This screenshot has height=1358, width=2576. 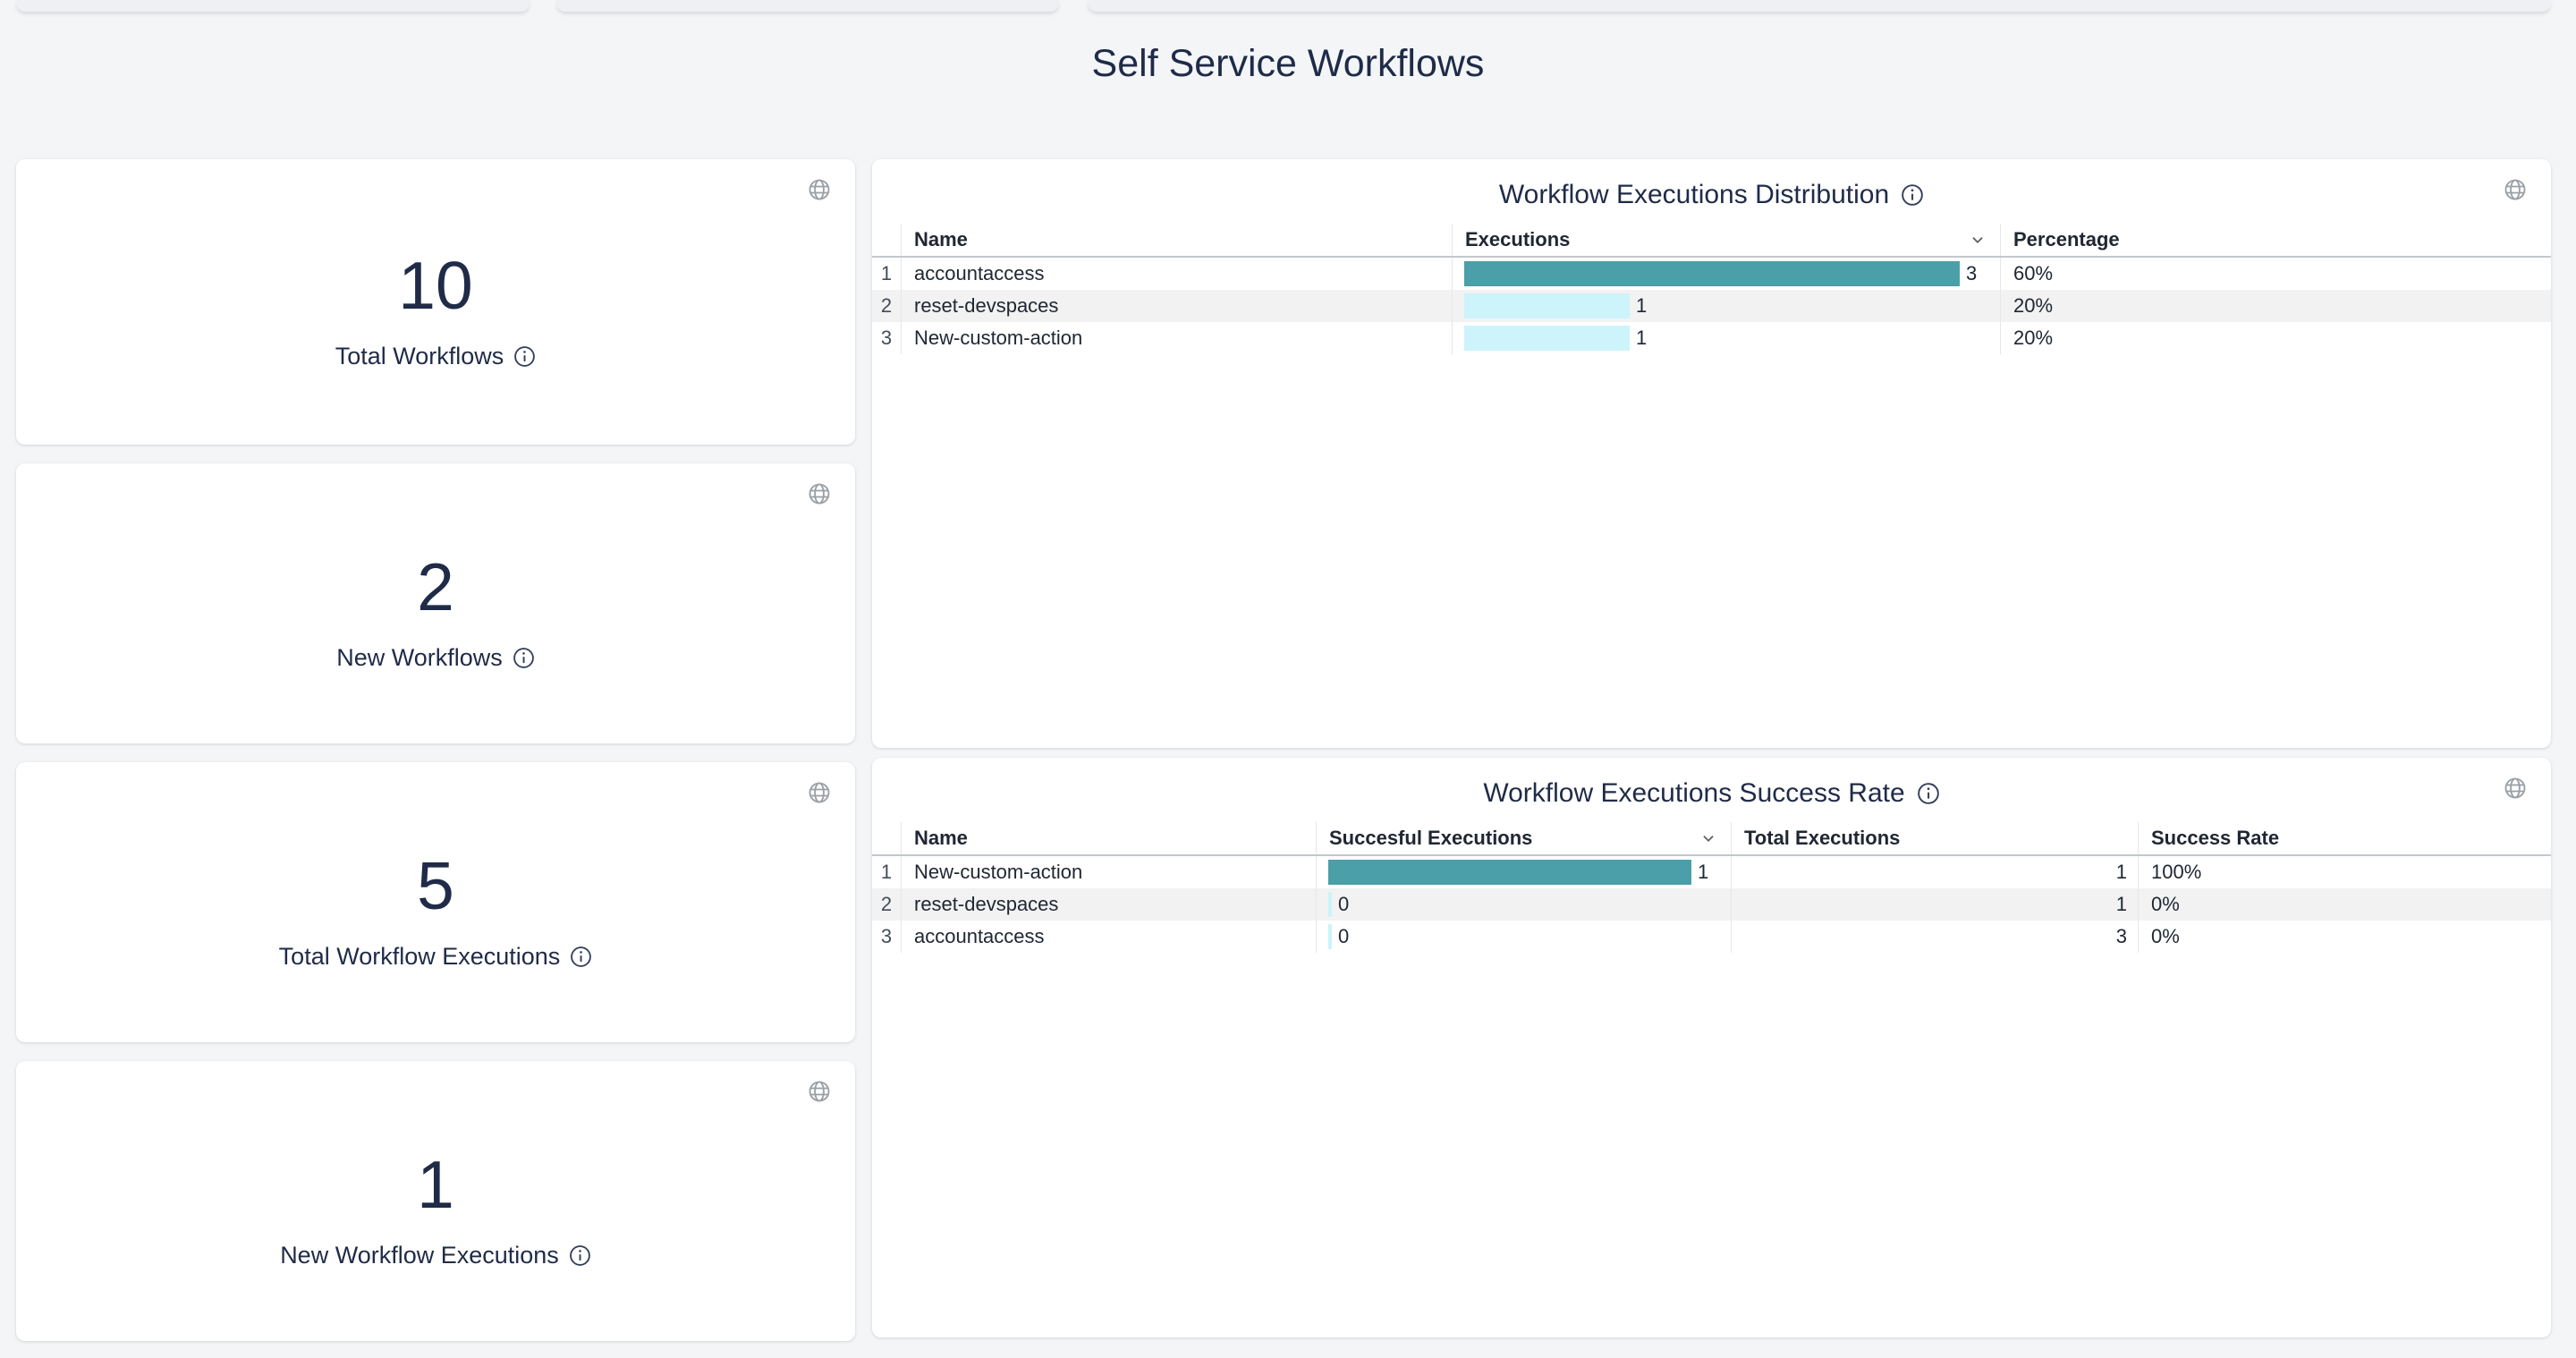 I want to click on column-header-succesful-executions: Succesful Executions, so click(x=1523, y=837).